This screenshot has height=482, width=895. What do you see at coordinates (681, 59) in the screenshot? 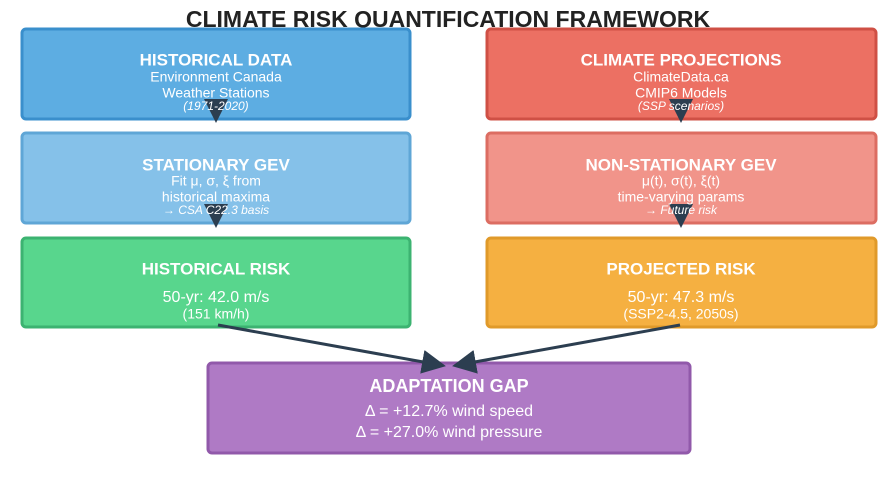
I see `node-title: CLIMATE PROJECTIONS` at bounding box center [681, 59].